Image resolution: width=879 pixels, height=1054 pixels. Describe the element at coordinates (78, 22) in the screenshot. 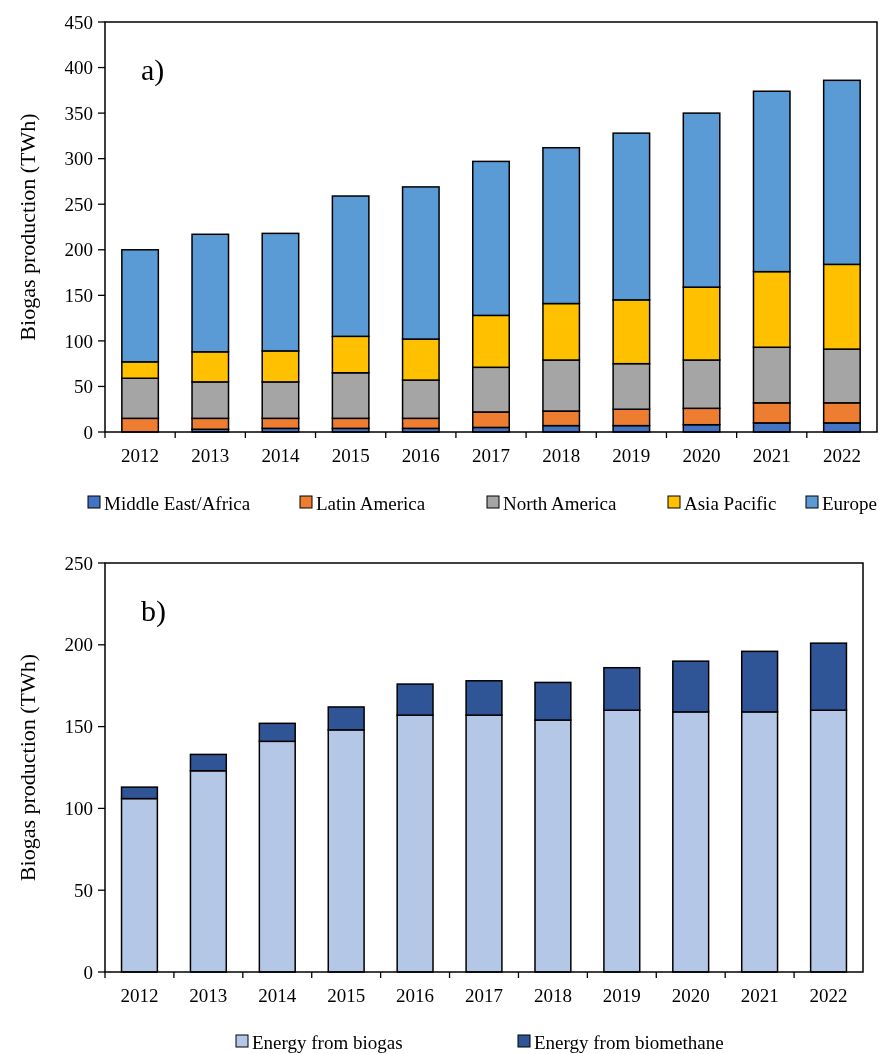

I see `y-tick-label: 450` at that location.